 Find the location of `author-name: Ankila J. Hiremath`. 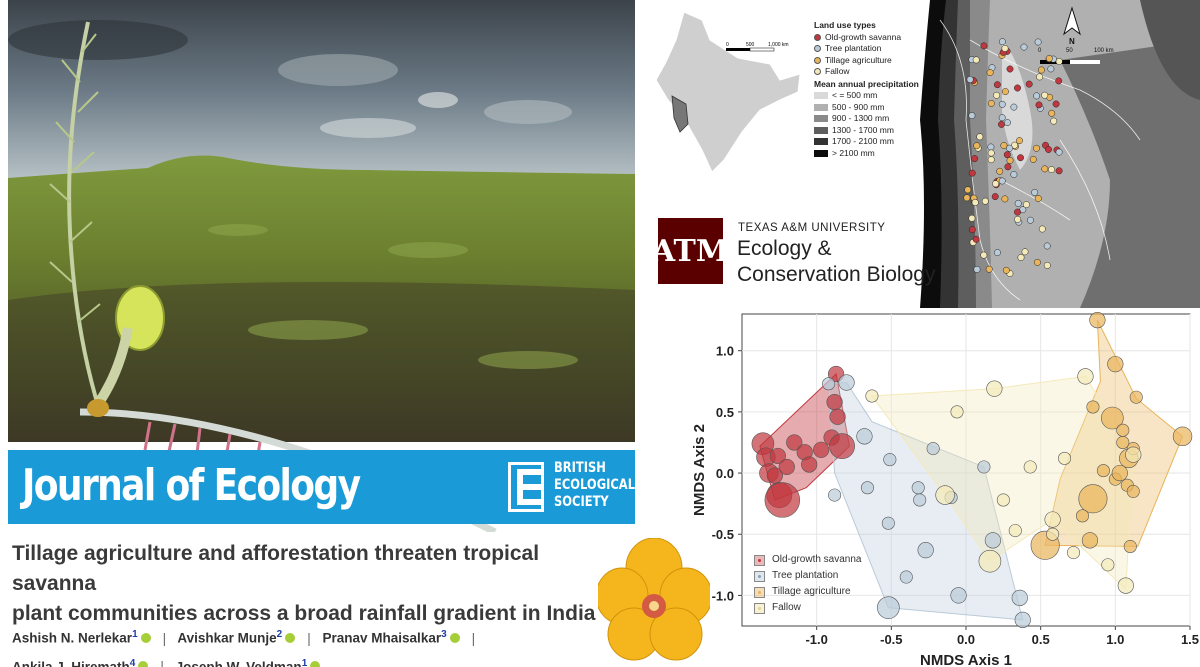

author-name: Ankila J. Hiremath is located at coordinates (71, 663).